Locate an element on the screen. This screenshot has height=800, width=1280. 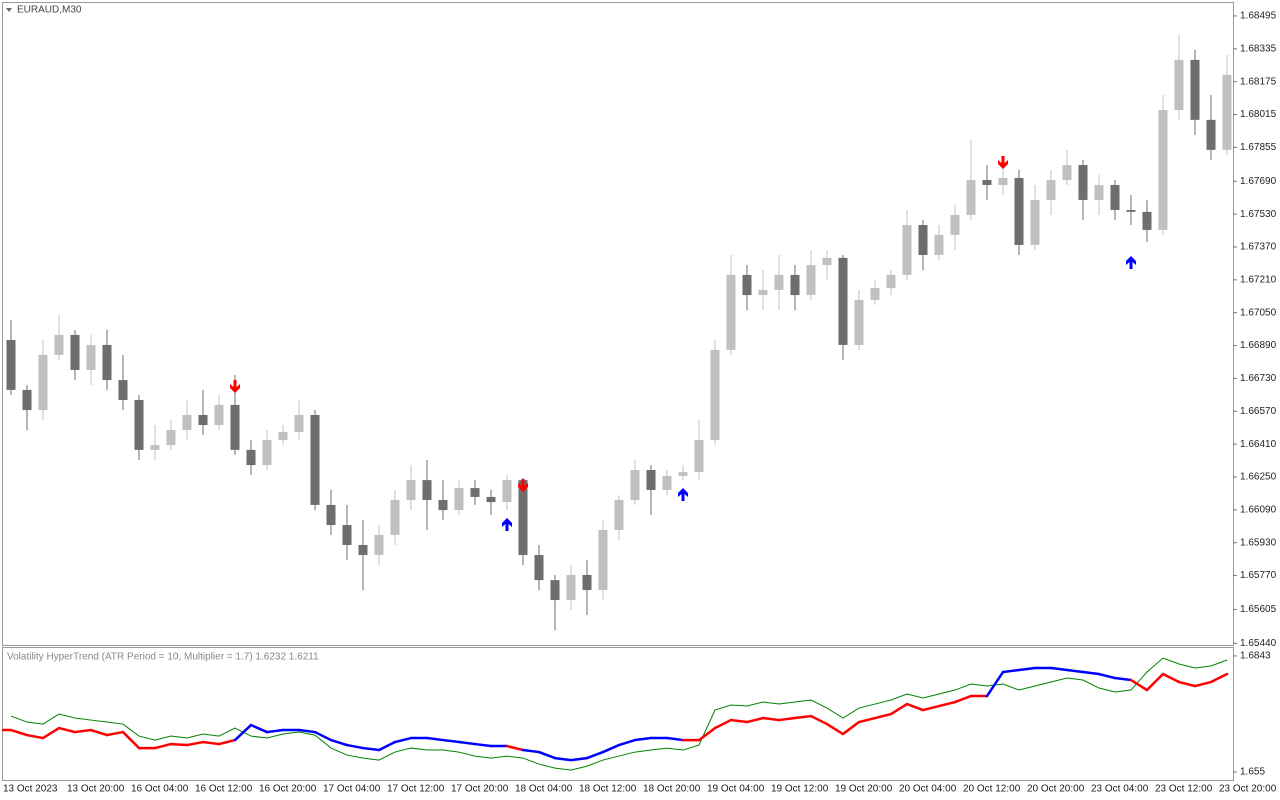
y-tick-label: 1.67690 is located at coordinates (1258, 181).